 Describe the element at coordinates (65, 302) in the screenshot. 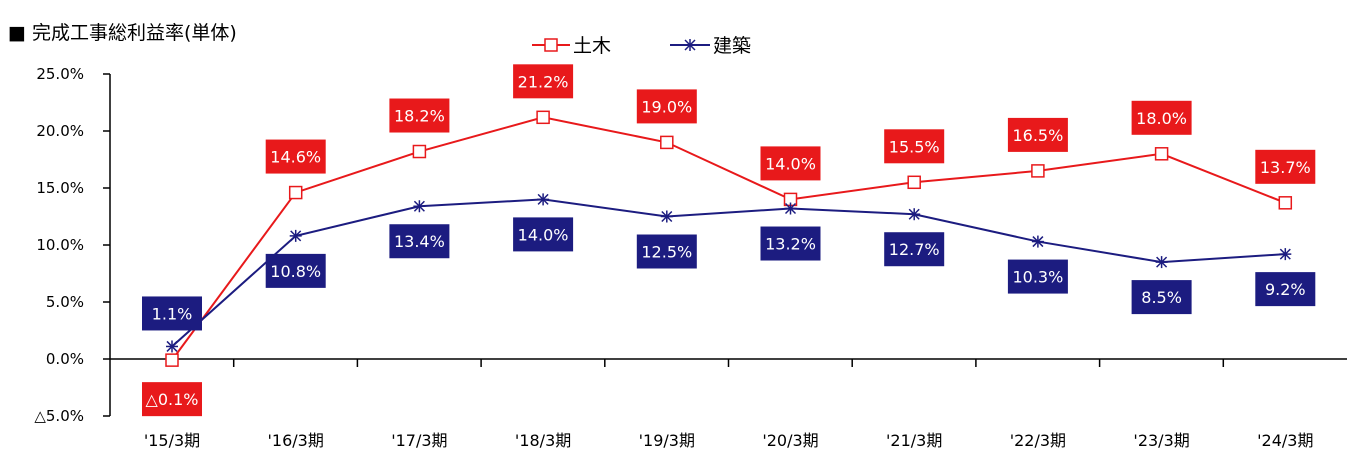

I see `y-tick-label: 5.0%` at that location.